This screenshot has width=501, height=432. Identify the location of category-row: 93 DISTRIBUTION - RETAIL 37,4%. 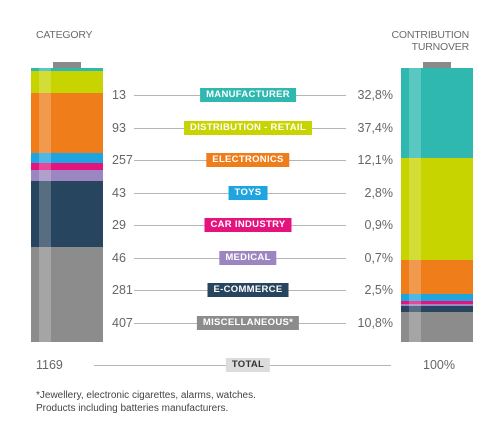
(250, 128).